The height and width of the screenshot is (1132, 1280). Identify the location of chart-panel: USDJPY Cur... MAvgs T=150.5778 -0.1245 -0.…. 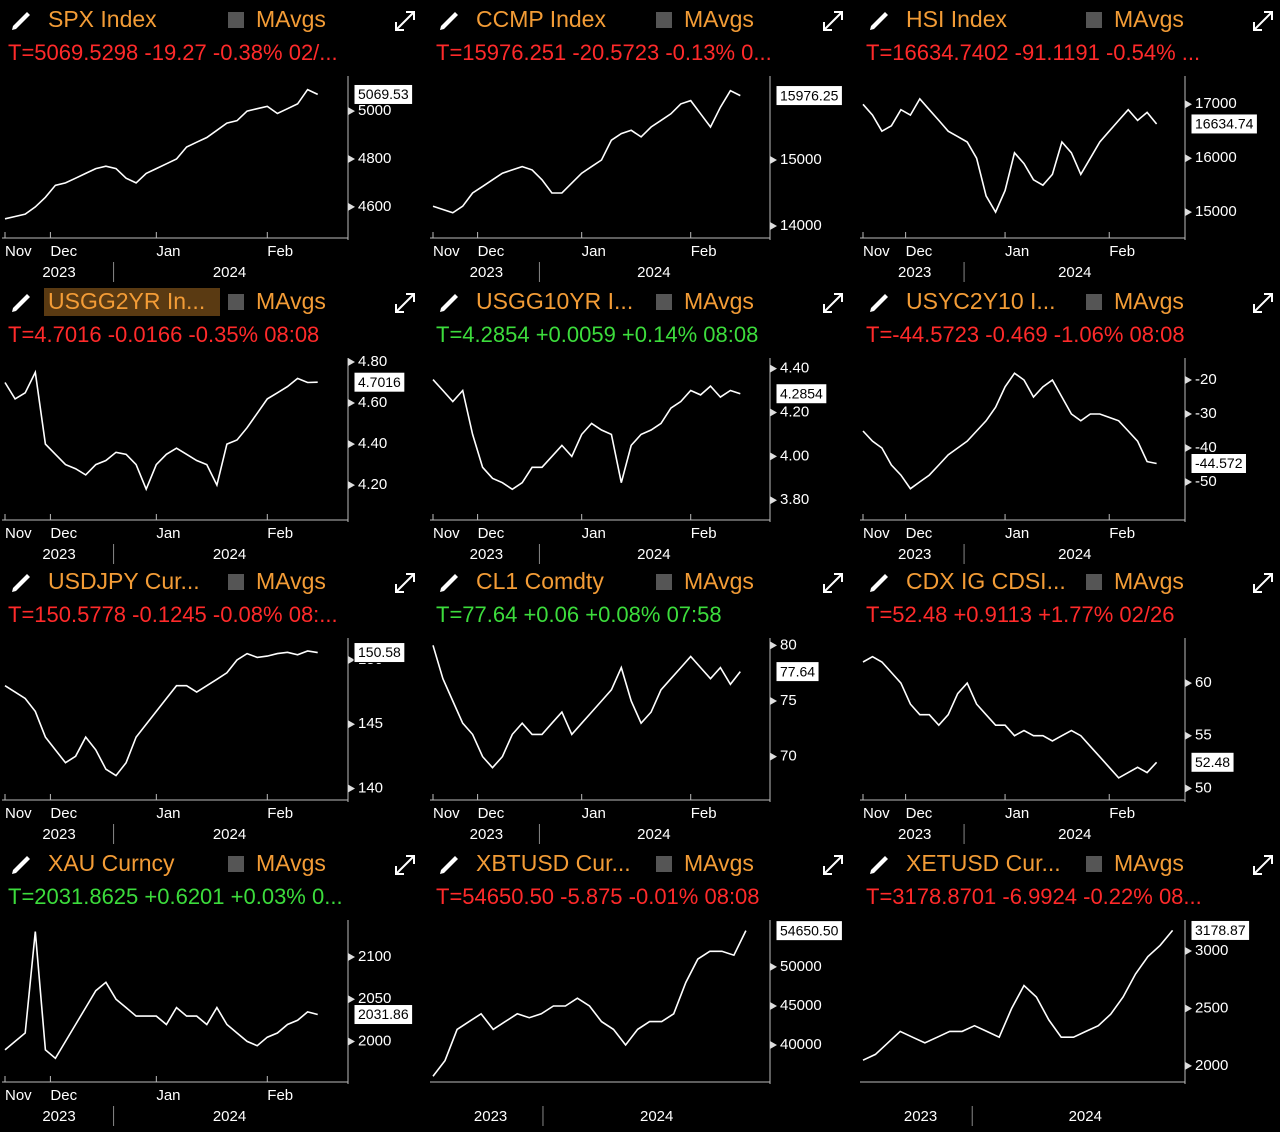
(208, 706).